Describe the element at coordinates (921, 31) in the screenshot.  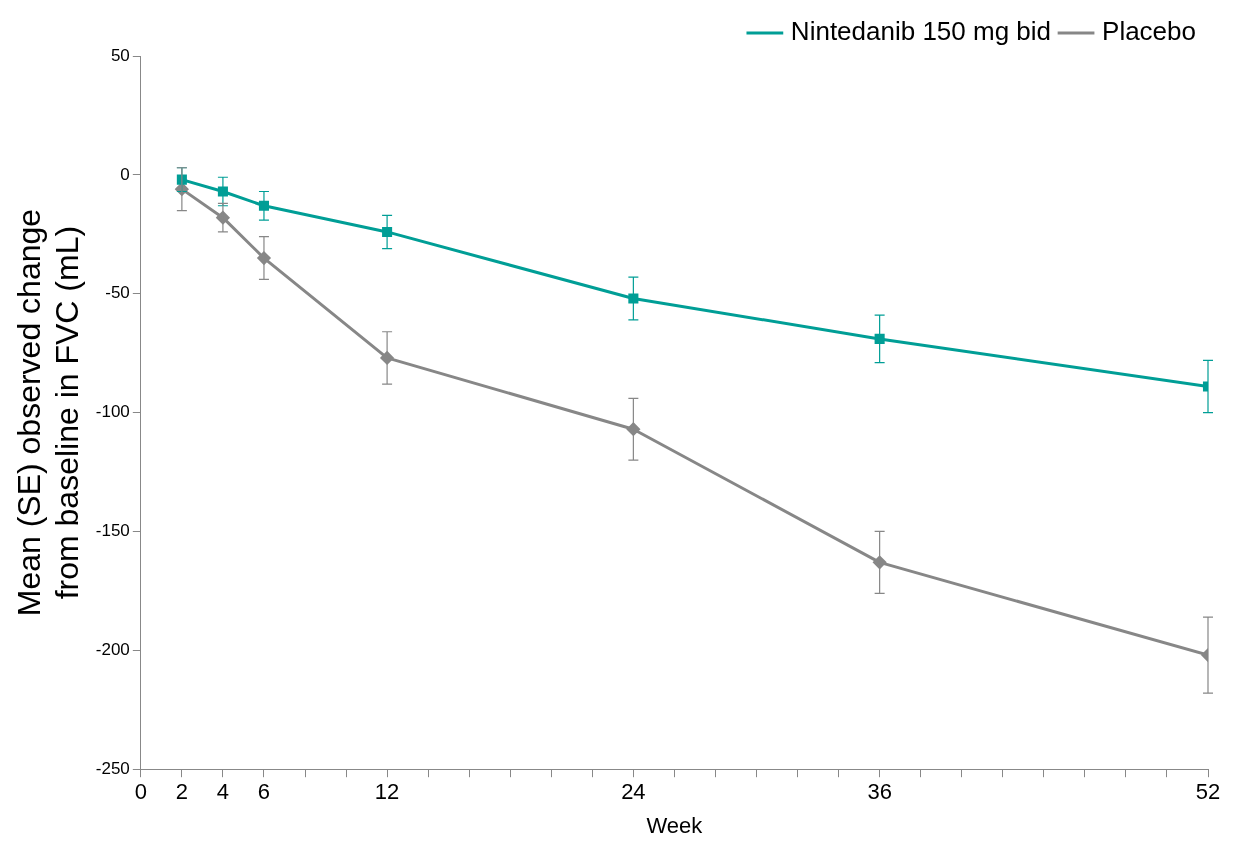
I see `legend-label: Nintedanib 150 mg bid` at that location.